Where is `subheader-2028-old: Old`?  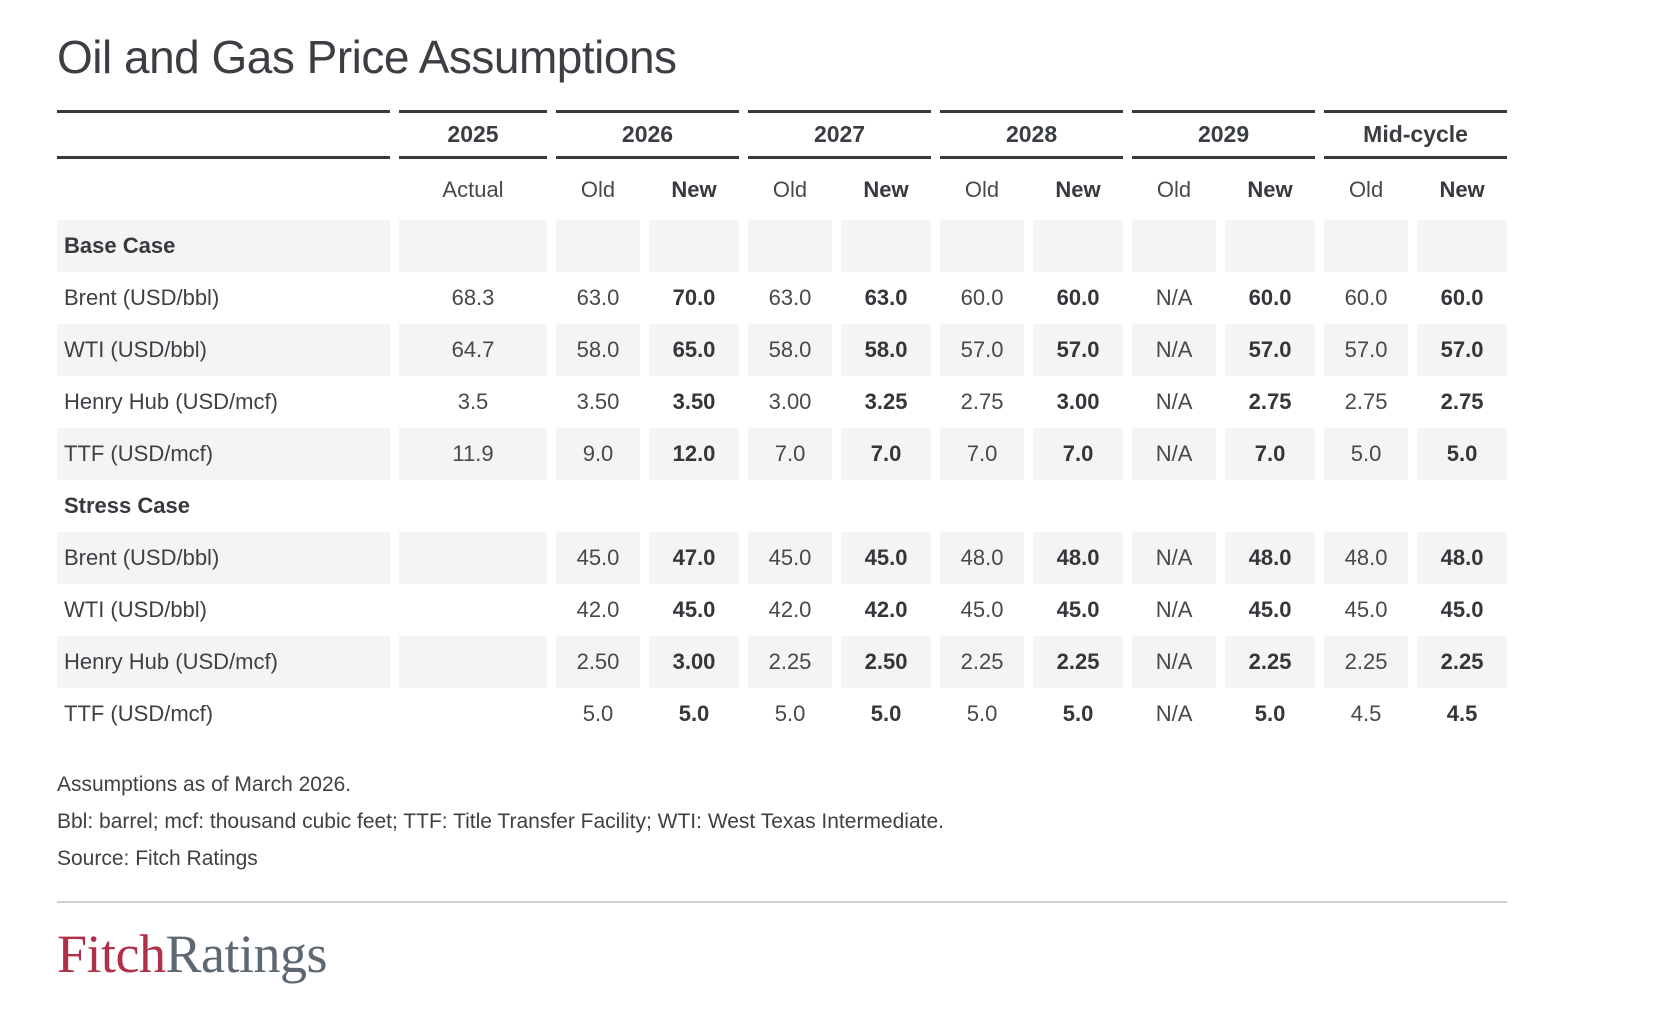
subheader-2028-old: Old is located at coordinates (982, 189).